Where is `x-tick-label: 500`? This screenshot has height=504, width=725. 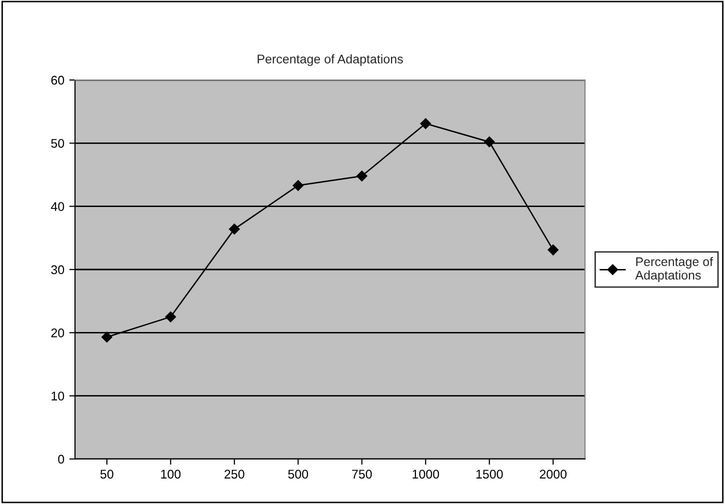 x-tick-label: 500 is located at coordinates (298, 474).